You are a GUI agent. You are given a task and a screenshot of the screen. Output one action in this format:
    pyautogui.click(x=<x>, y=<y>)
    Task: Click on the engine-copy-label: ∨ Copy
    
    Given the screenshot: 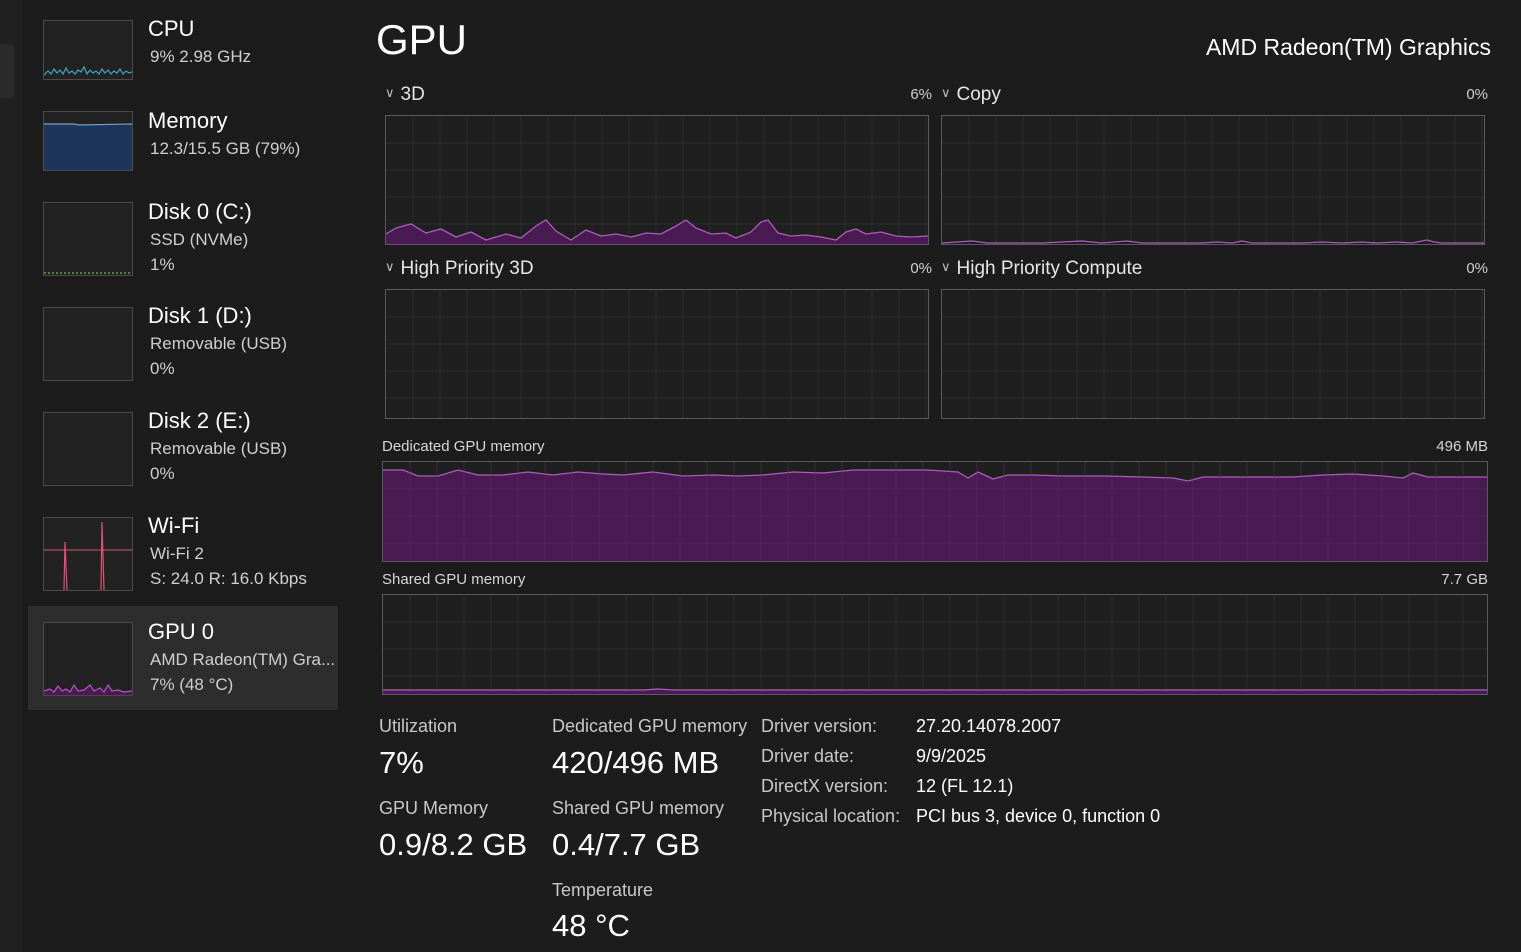 What is the action you would take?
    pyautogui.click(x=971, y=95)
    